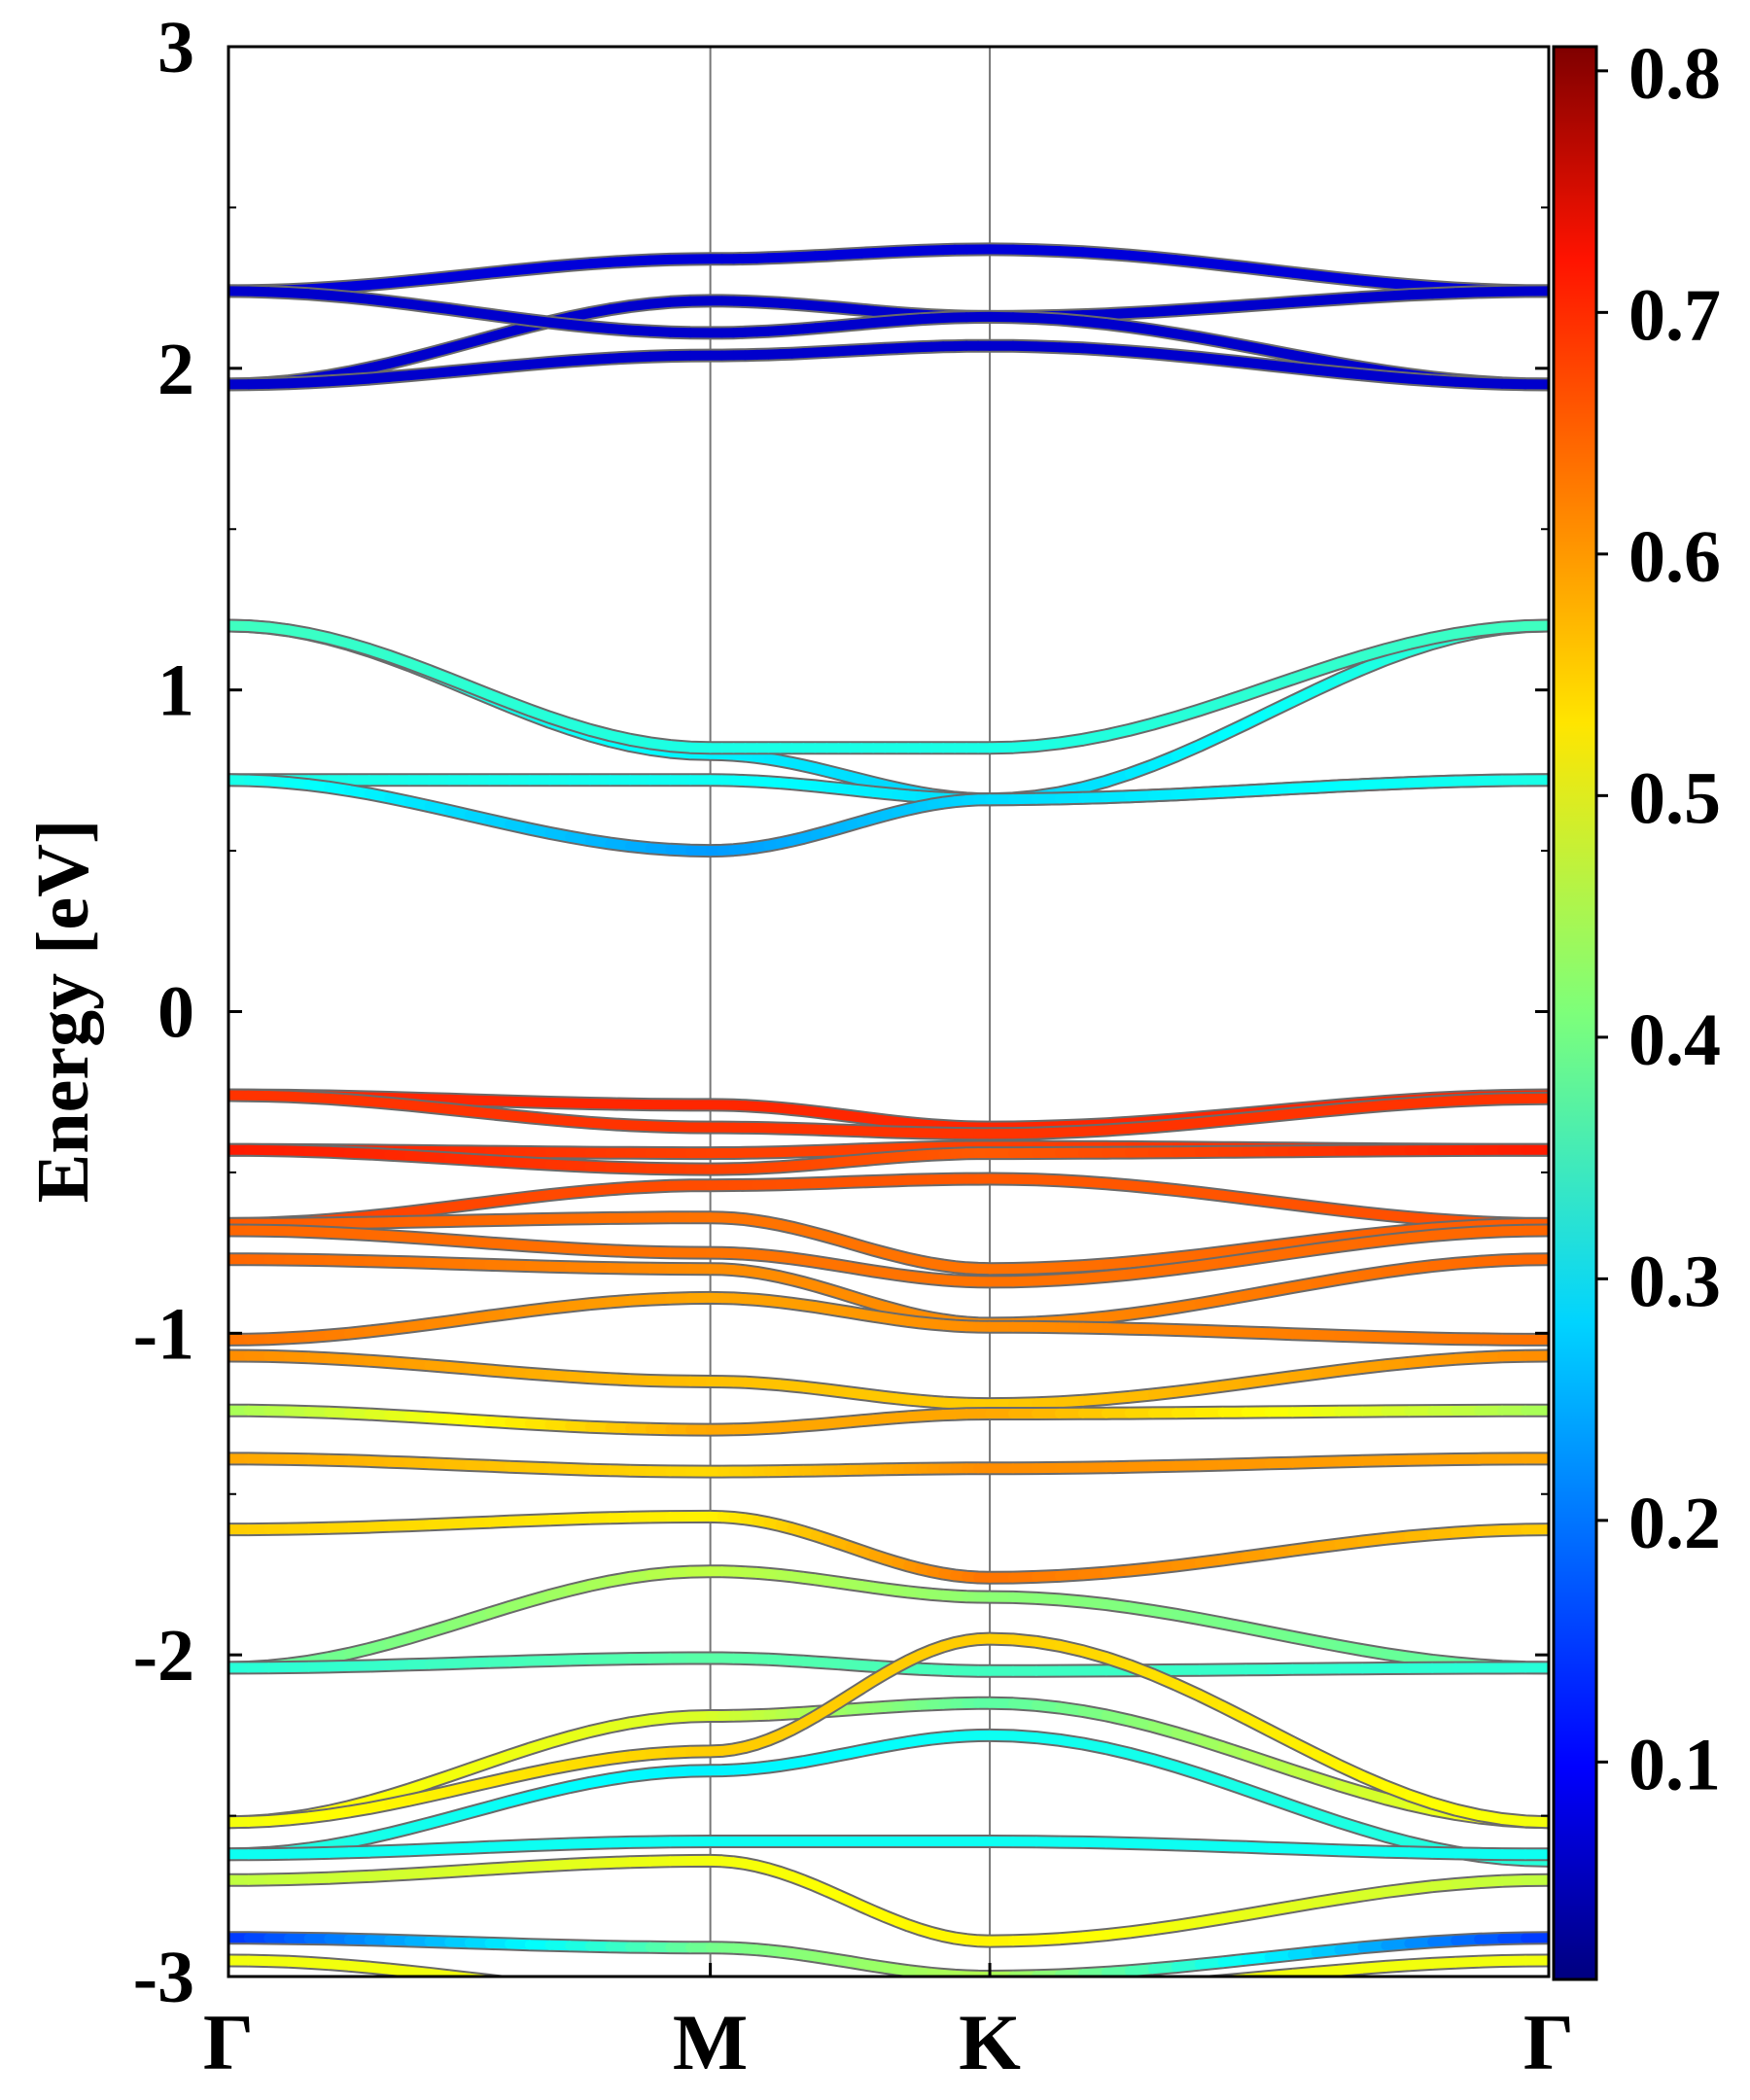 The image size is (1750, 2100). Describe the element at coordinates (163, 1977) in the screenshot. I see `y-tick-label: -3` at that location.